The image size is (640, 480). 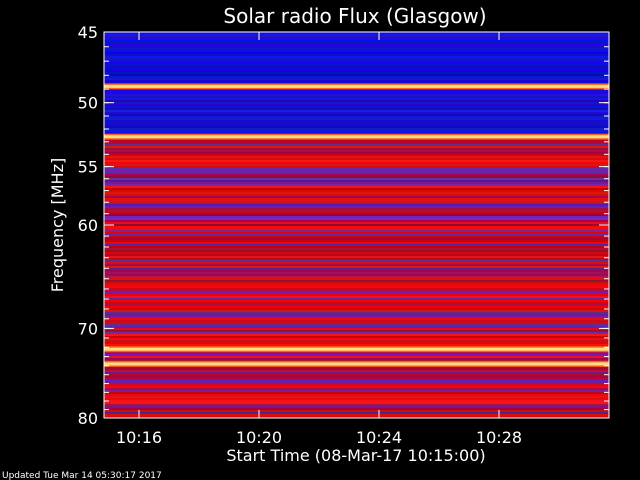 What do you see at coordinates (82, 475) in the screenshot?
I see `updated-timestamp: Updated Tue Mar 14 05:30:17 2017` at bounding box center [82, 475].